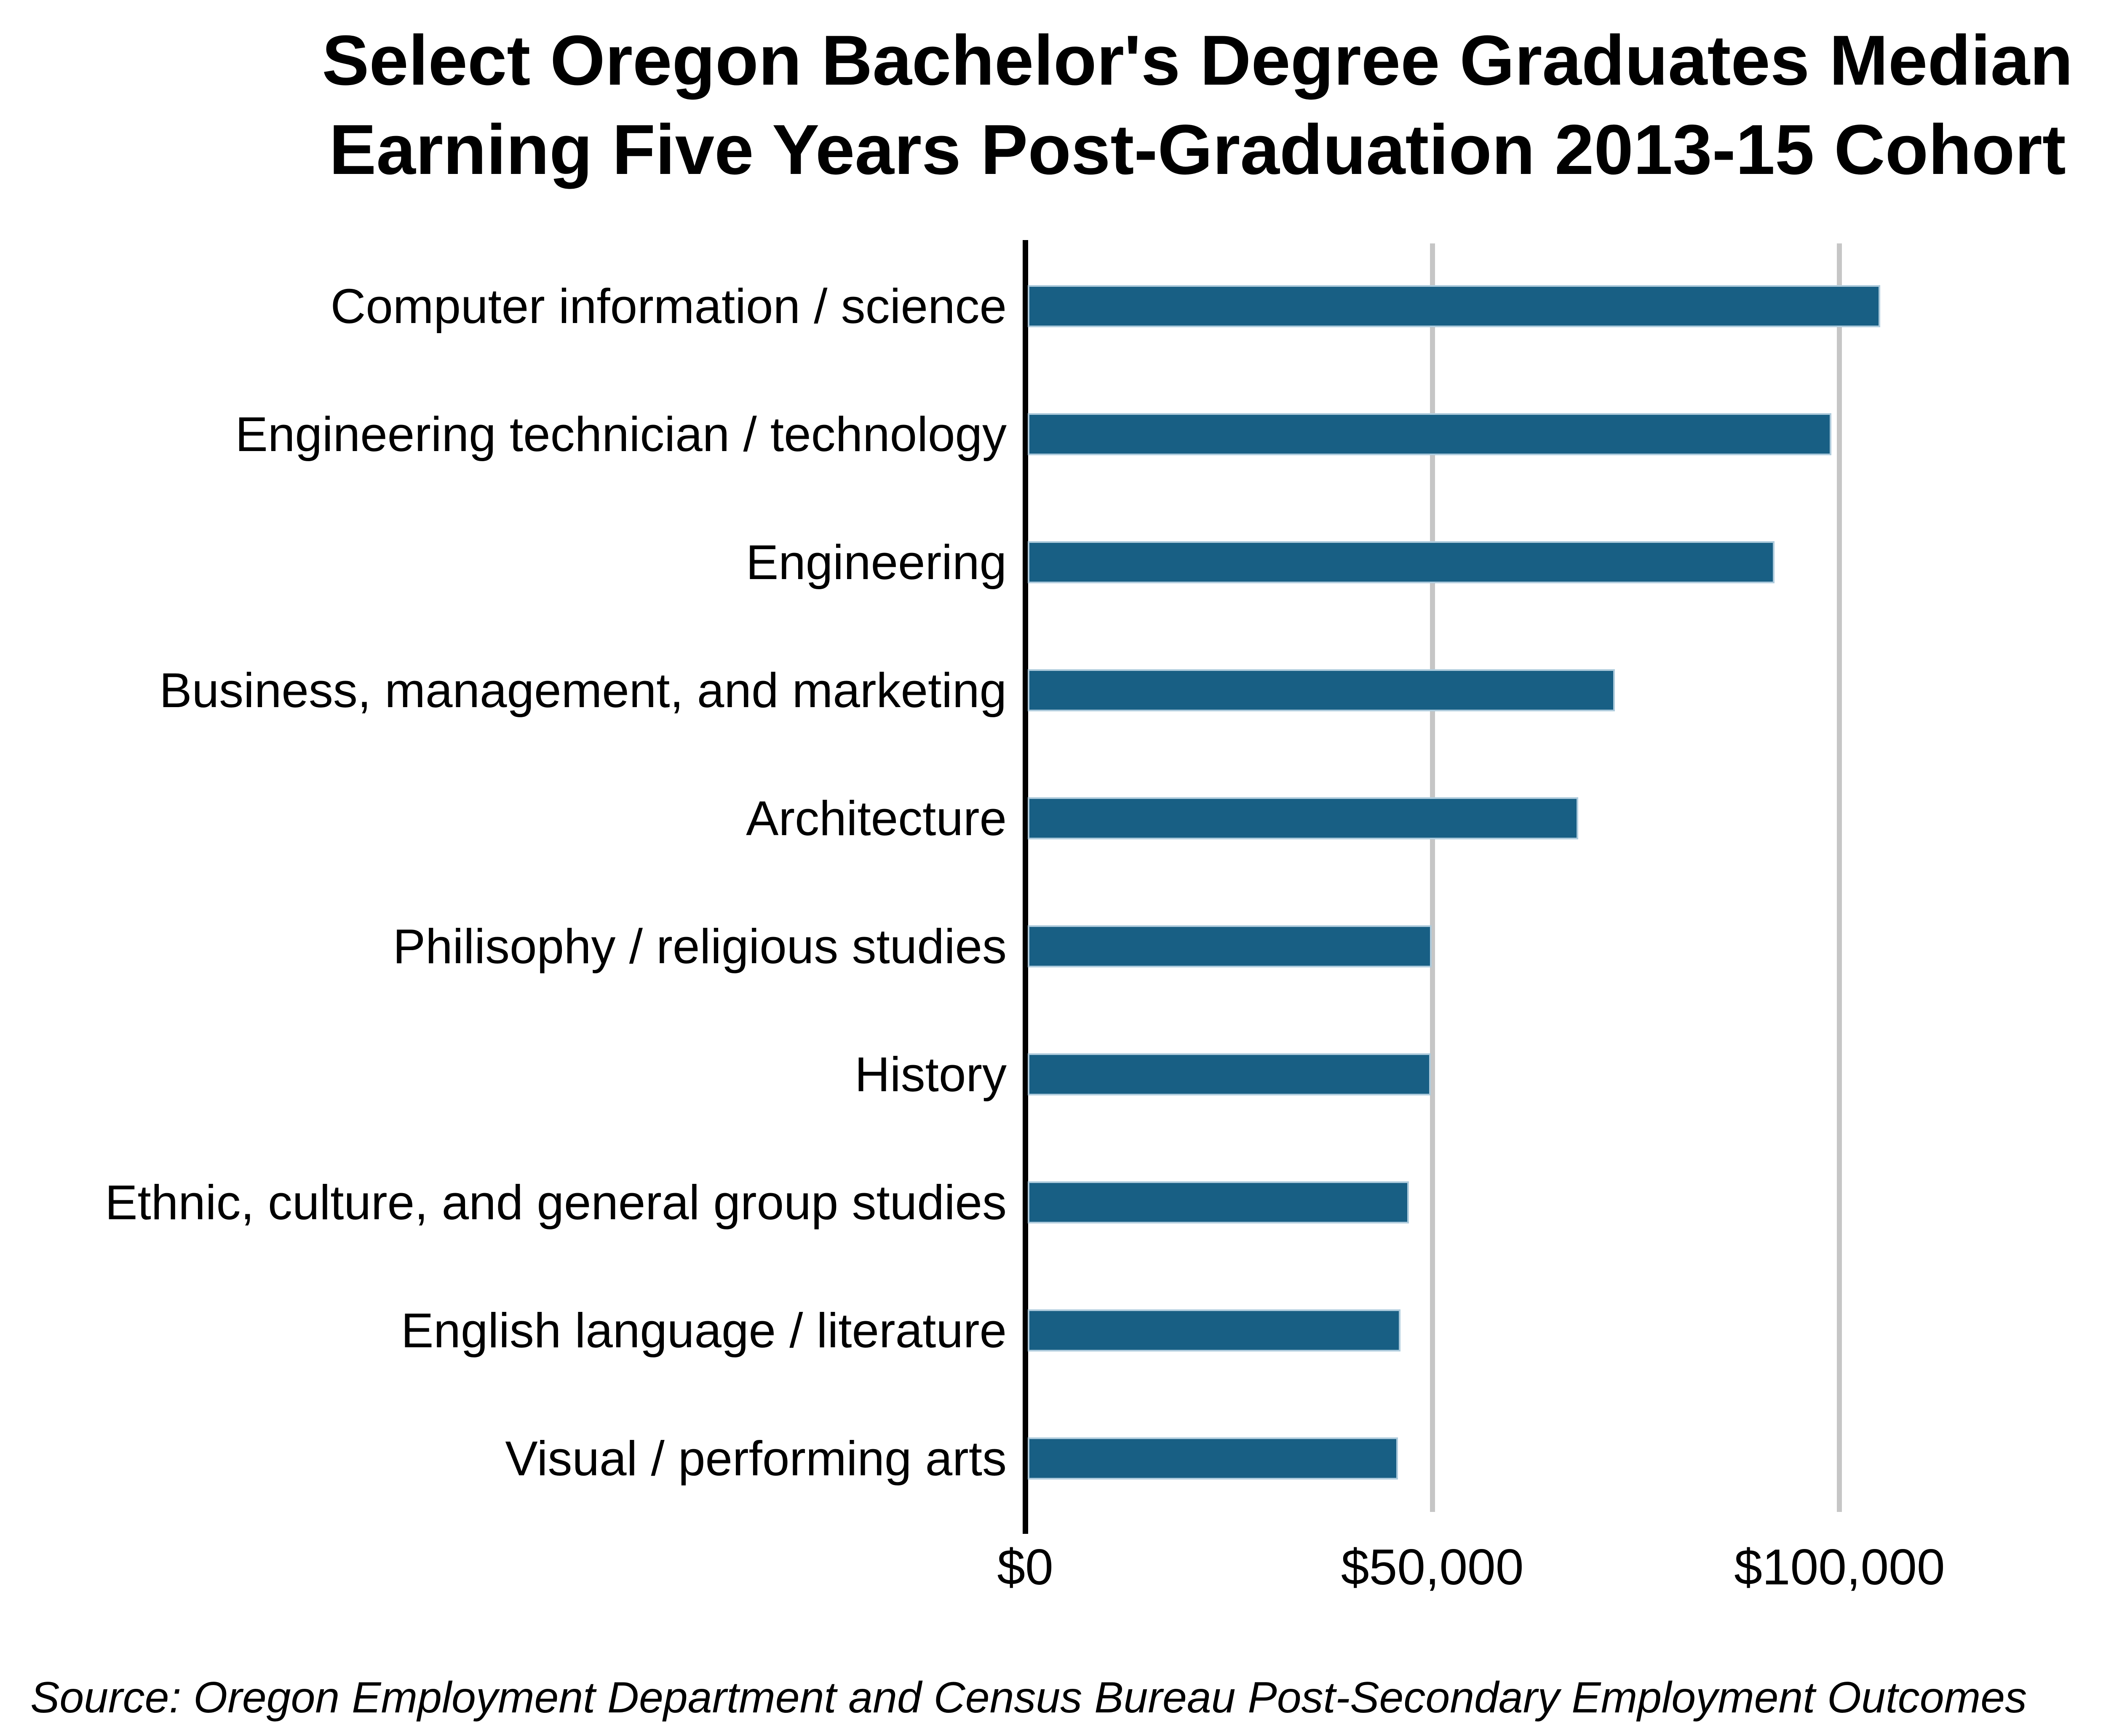  Describe the element at coordinates (1840, 877) in the screenshot. I see `vertical-gridline` at that location.